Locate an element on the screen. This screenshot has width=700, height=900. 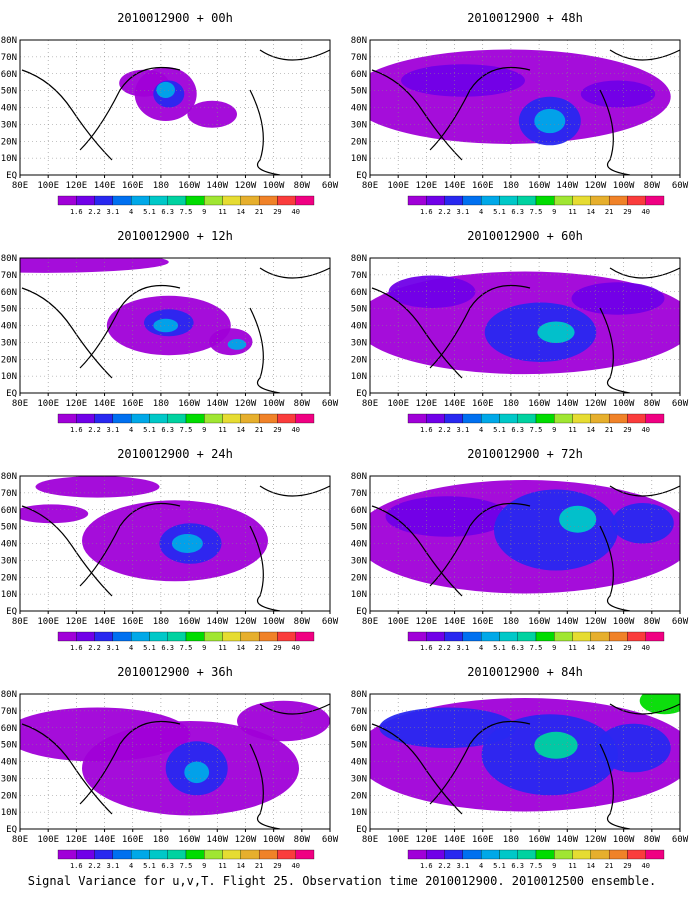
colorbar-label: 1.6 is located at coordinates (76, 212).